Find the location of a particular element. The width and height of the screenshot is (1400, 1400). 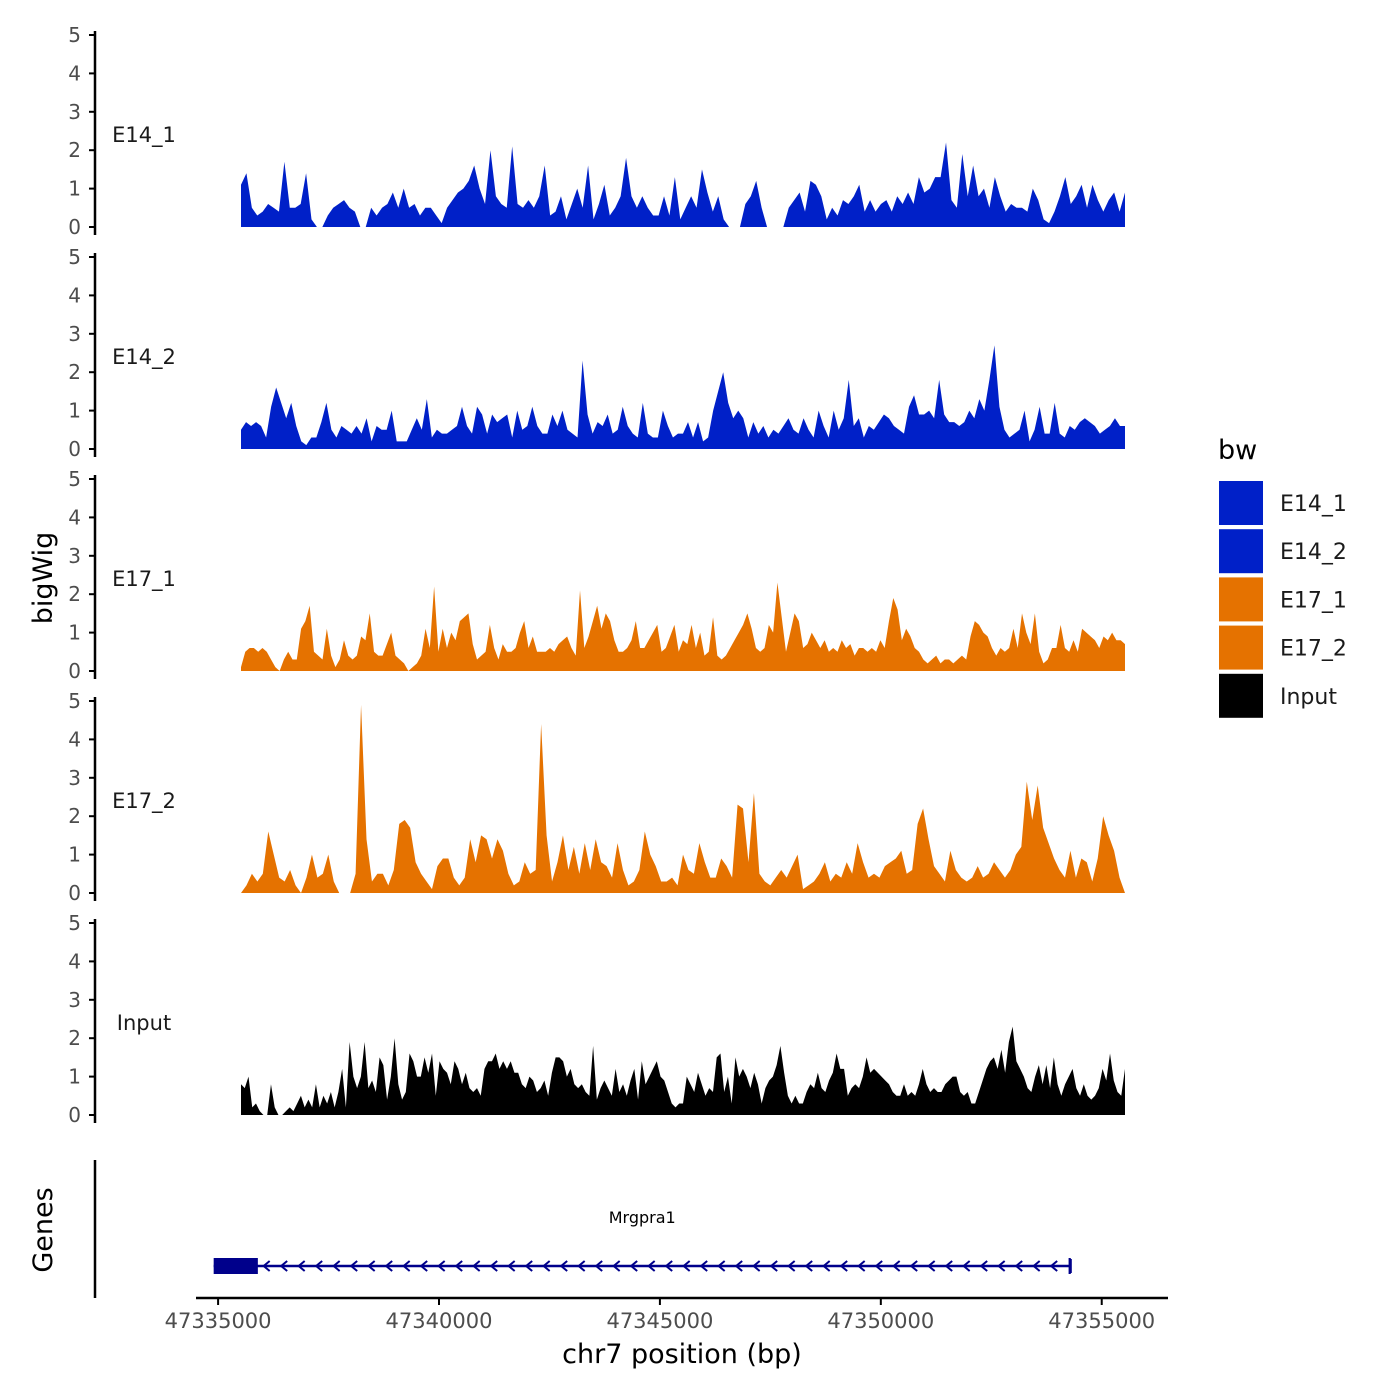

track-label: E14_2 is located at coordinates (144, 357).